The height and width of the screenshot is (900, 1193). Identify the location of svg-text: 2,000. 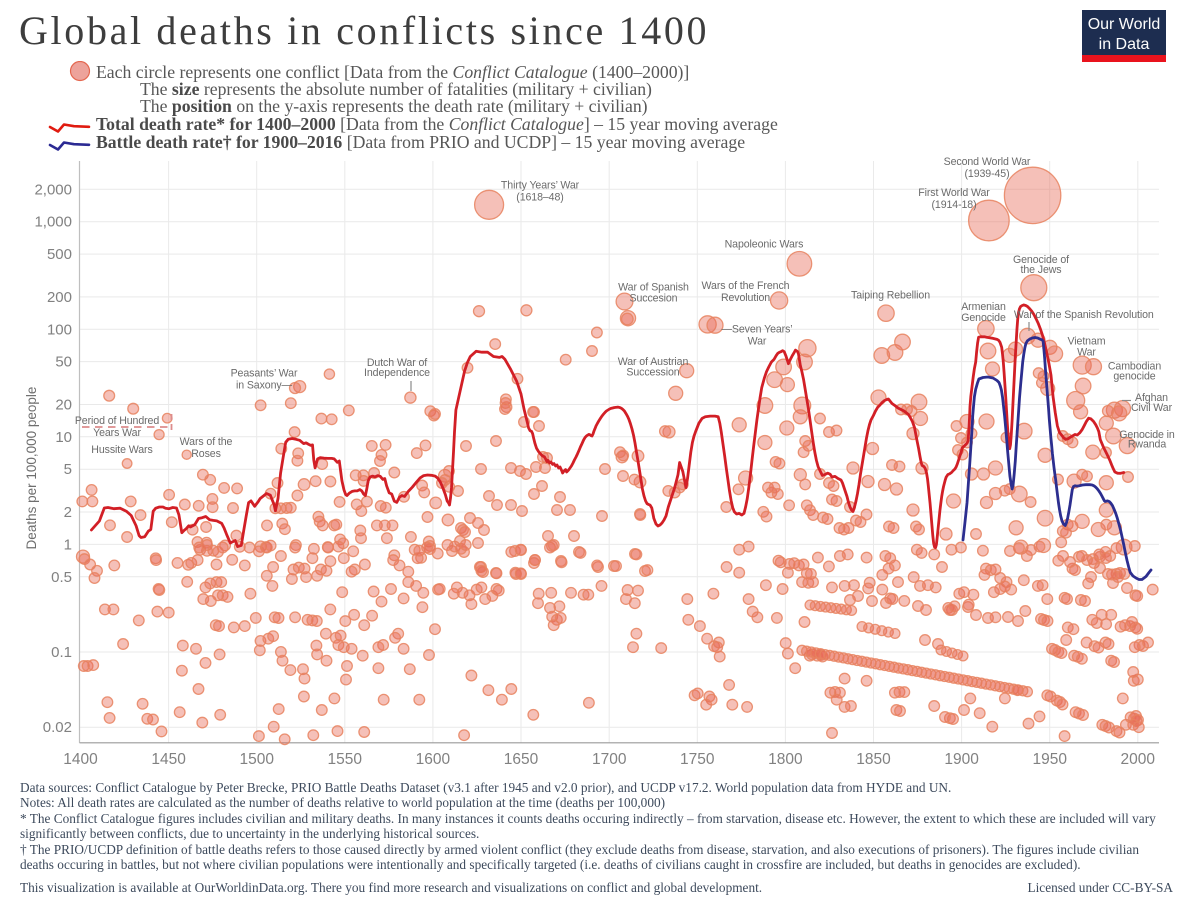
(53, 189).